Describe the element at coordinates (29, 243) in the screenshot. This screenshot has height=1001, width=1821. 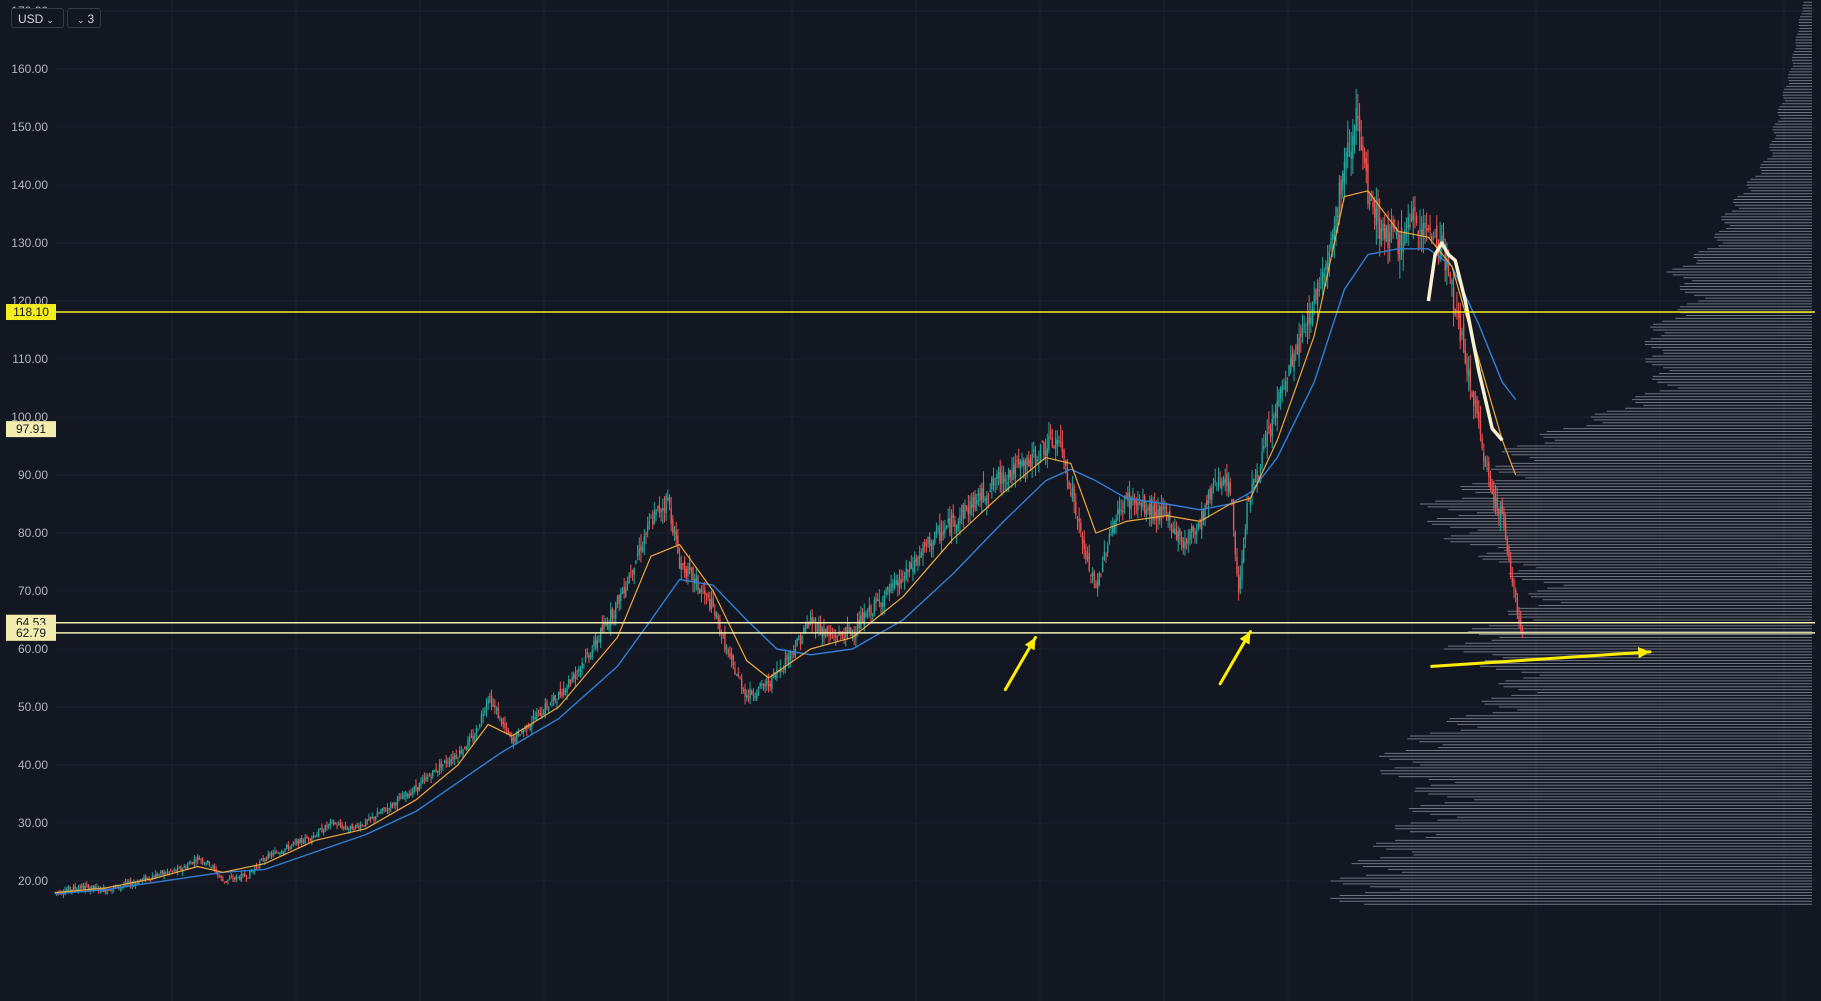
I see `y-tick-label: 130.00` at that location.